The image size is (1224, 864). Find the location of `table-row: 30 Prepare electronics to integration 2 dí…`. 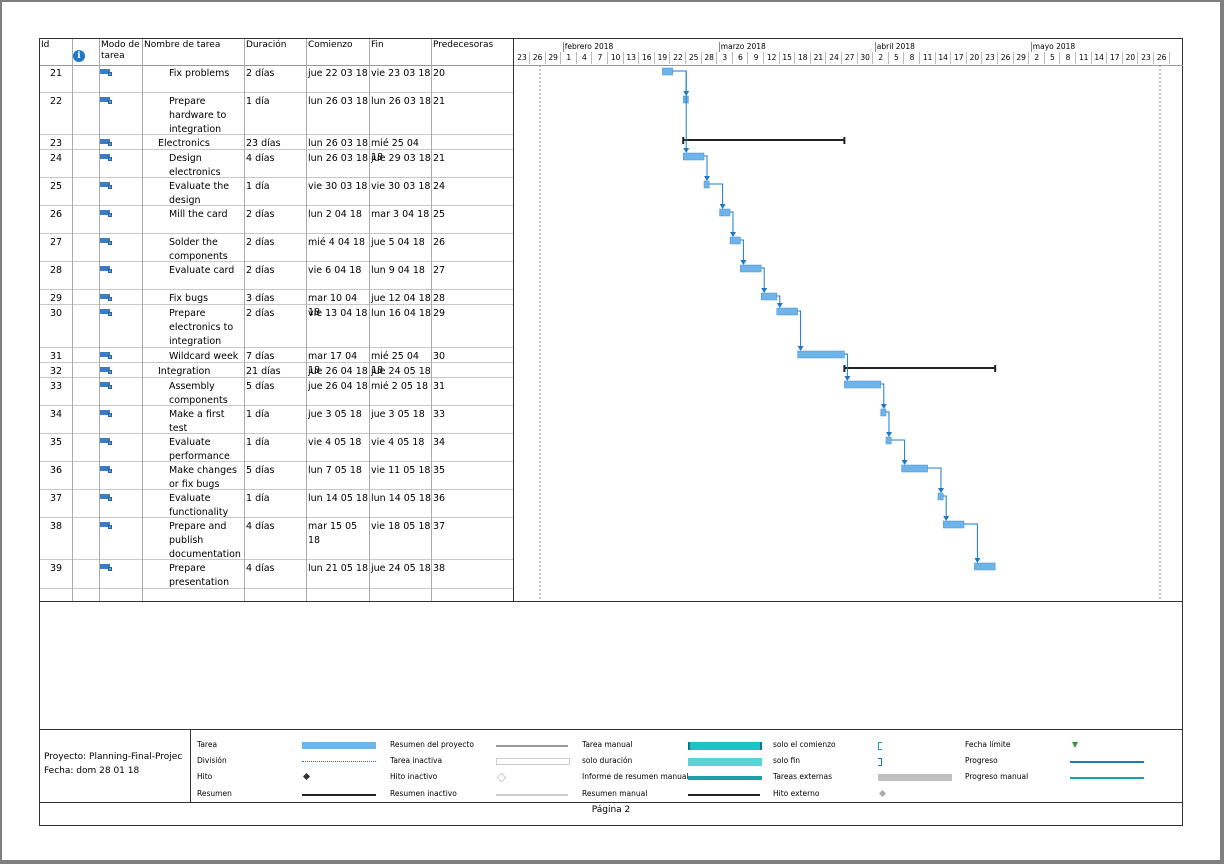

table-row: 30 Prepare electronics to integration 2 dí… is located at coordinates (276, 326).